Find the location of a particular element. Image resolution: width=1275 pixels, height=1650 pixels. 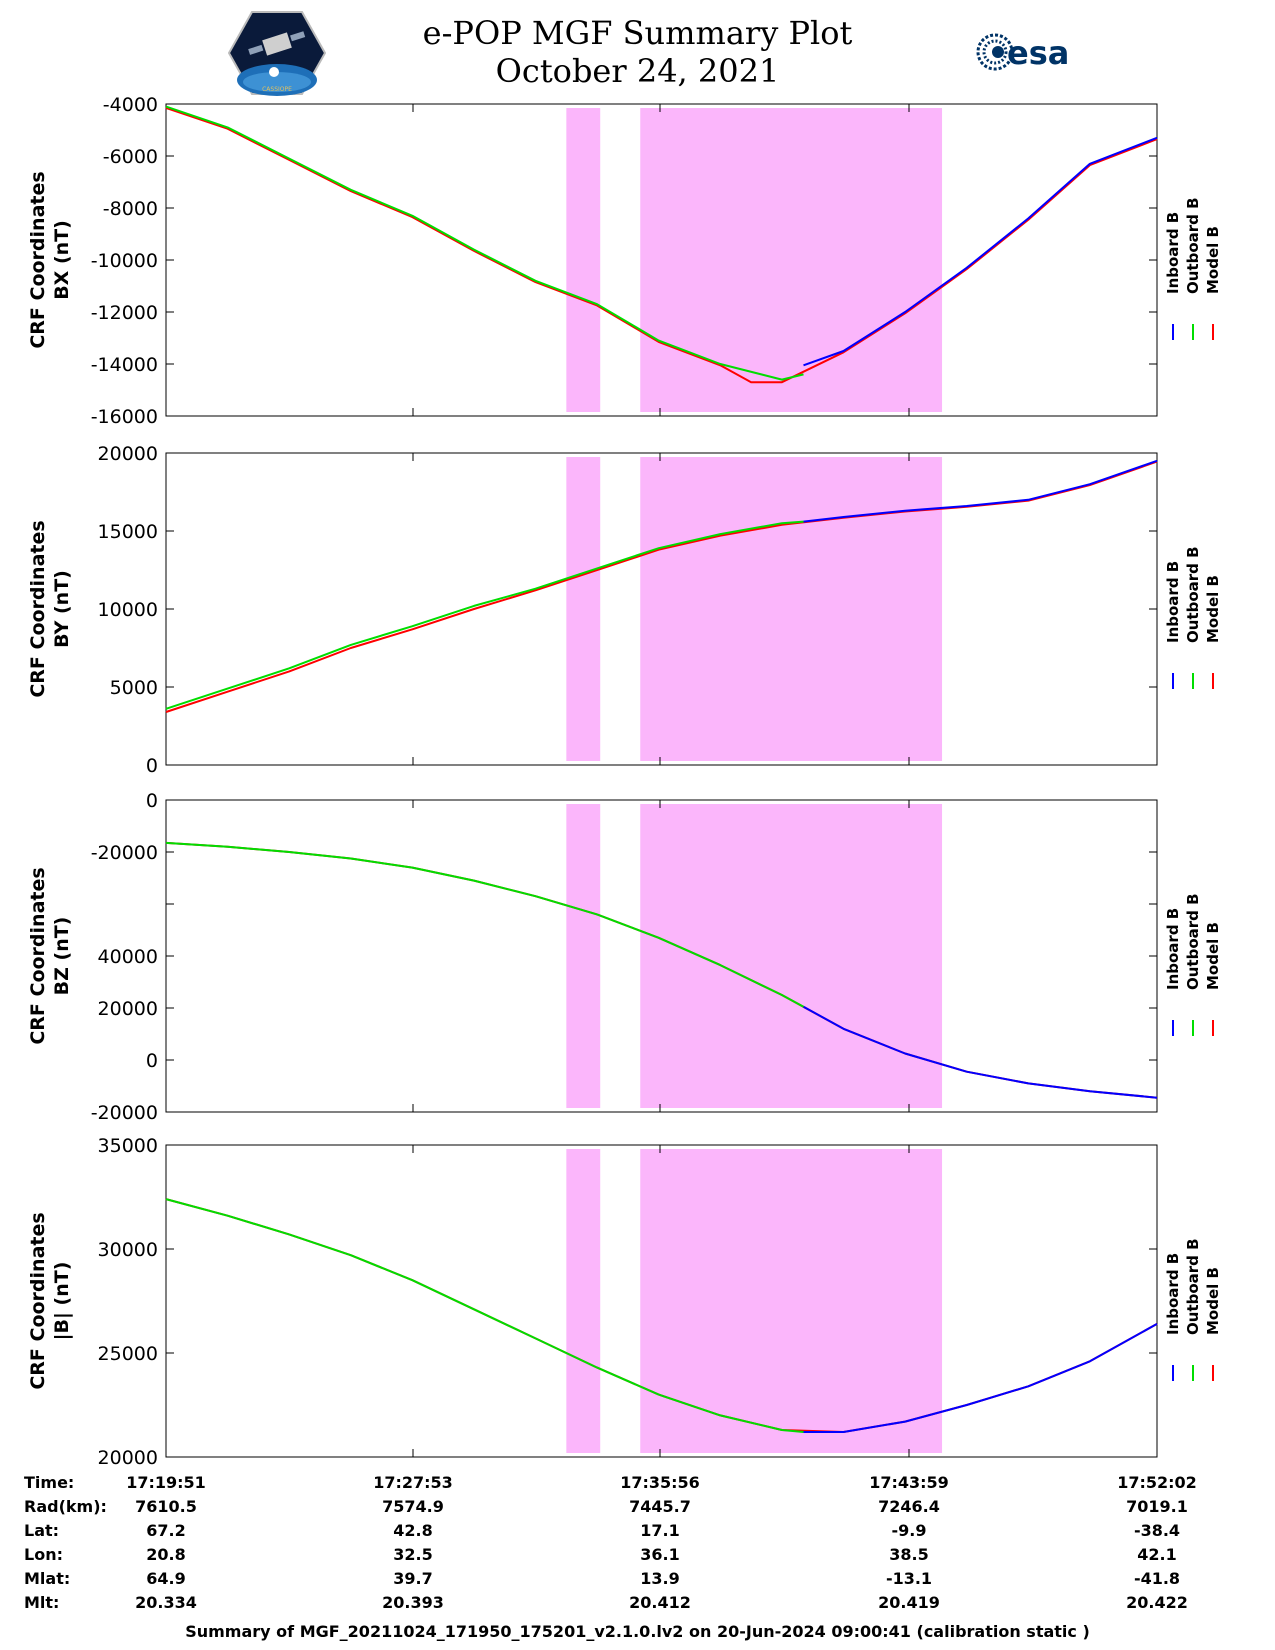

y-tick-label: -14000 is located at coordinates (124, 365).